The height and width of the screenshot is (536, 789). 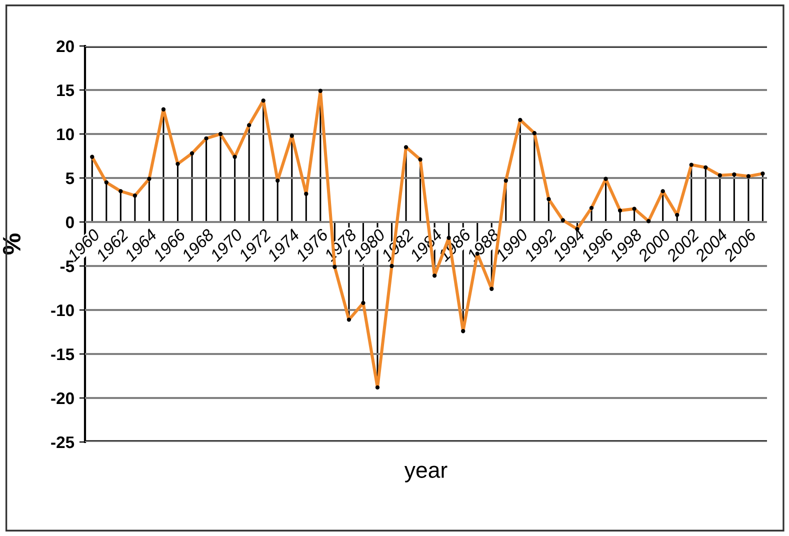 What do you see at coordinates (65, 46) in the screenshot?
I see `y-tick-label: 20` at bounding box center [65, 46].